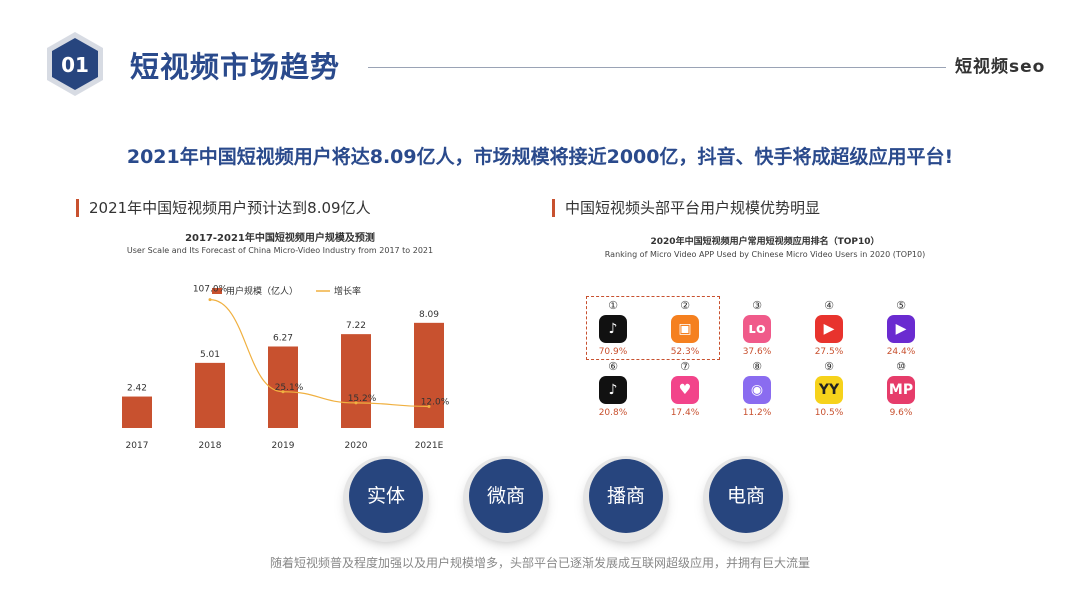 The width and height of the screenshot is (1080, 607). What do you see at coordinates (657, 67) in the screenshot?
I see `header-divider` at bounding box center [657, 67].